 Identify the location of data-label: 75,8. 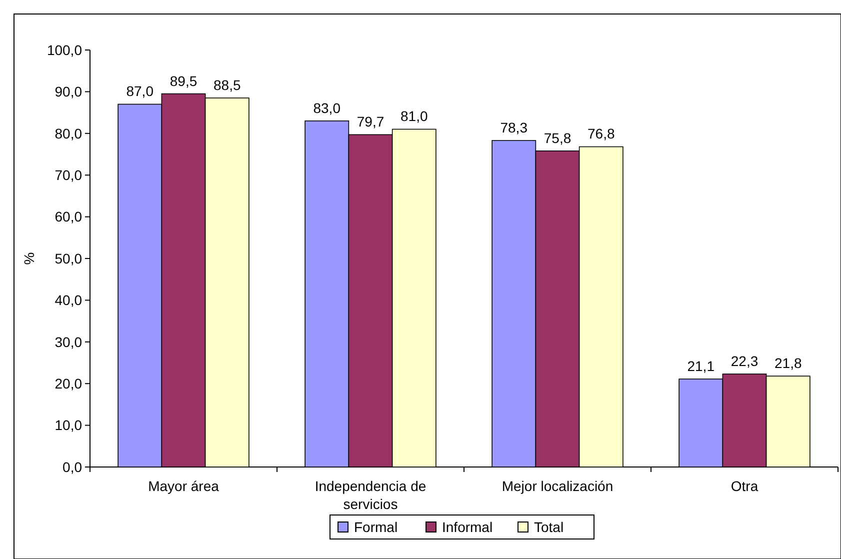
(558, 138).